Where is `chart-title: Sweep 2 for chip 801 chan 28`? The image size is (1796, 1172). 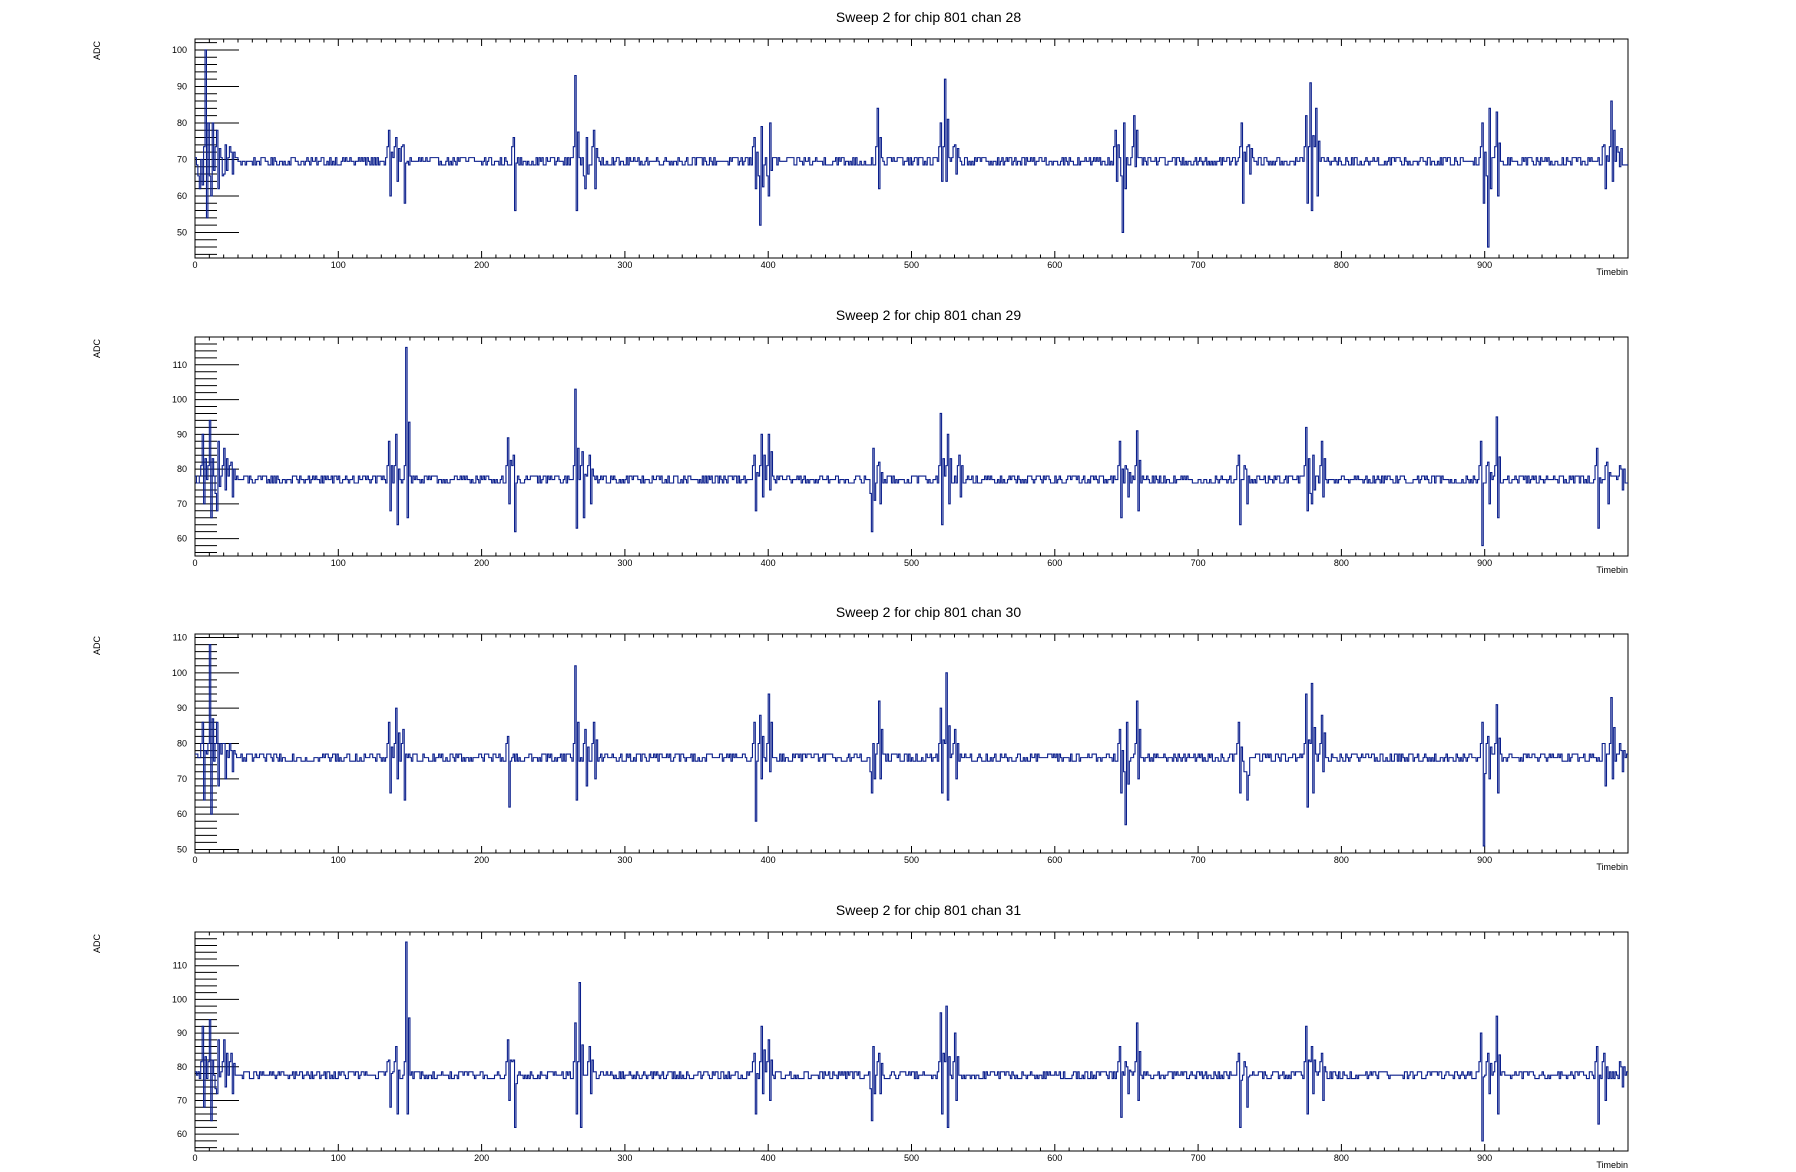
chart-title: Sweep 2 for chip 801 chan 28 is located at coordinates (928, 17).